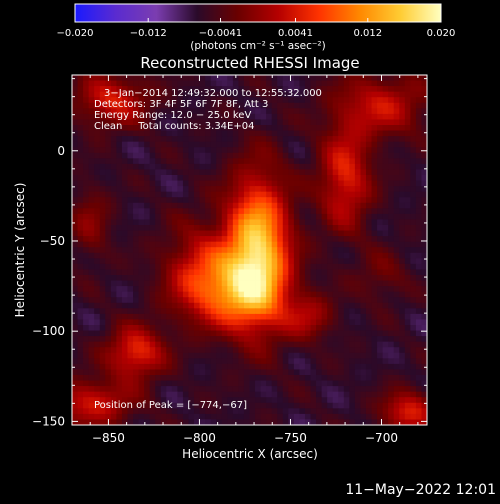  What do you see at coordinates (48, 331) in the screenshot?
I see `y-tick-label: −100` at bounding box center [48, 331].